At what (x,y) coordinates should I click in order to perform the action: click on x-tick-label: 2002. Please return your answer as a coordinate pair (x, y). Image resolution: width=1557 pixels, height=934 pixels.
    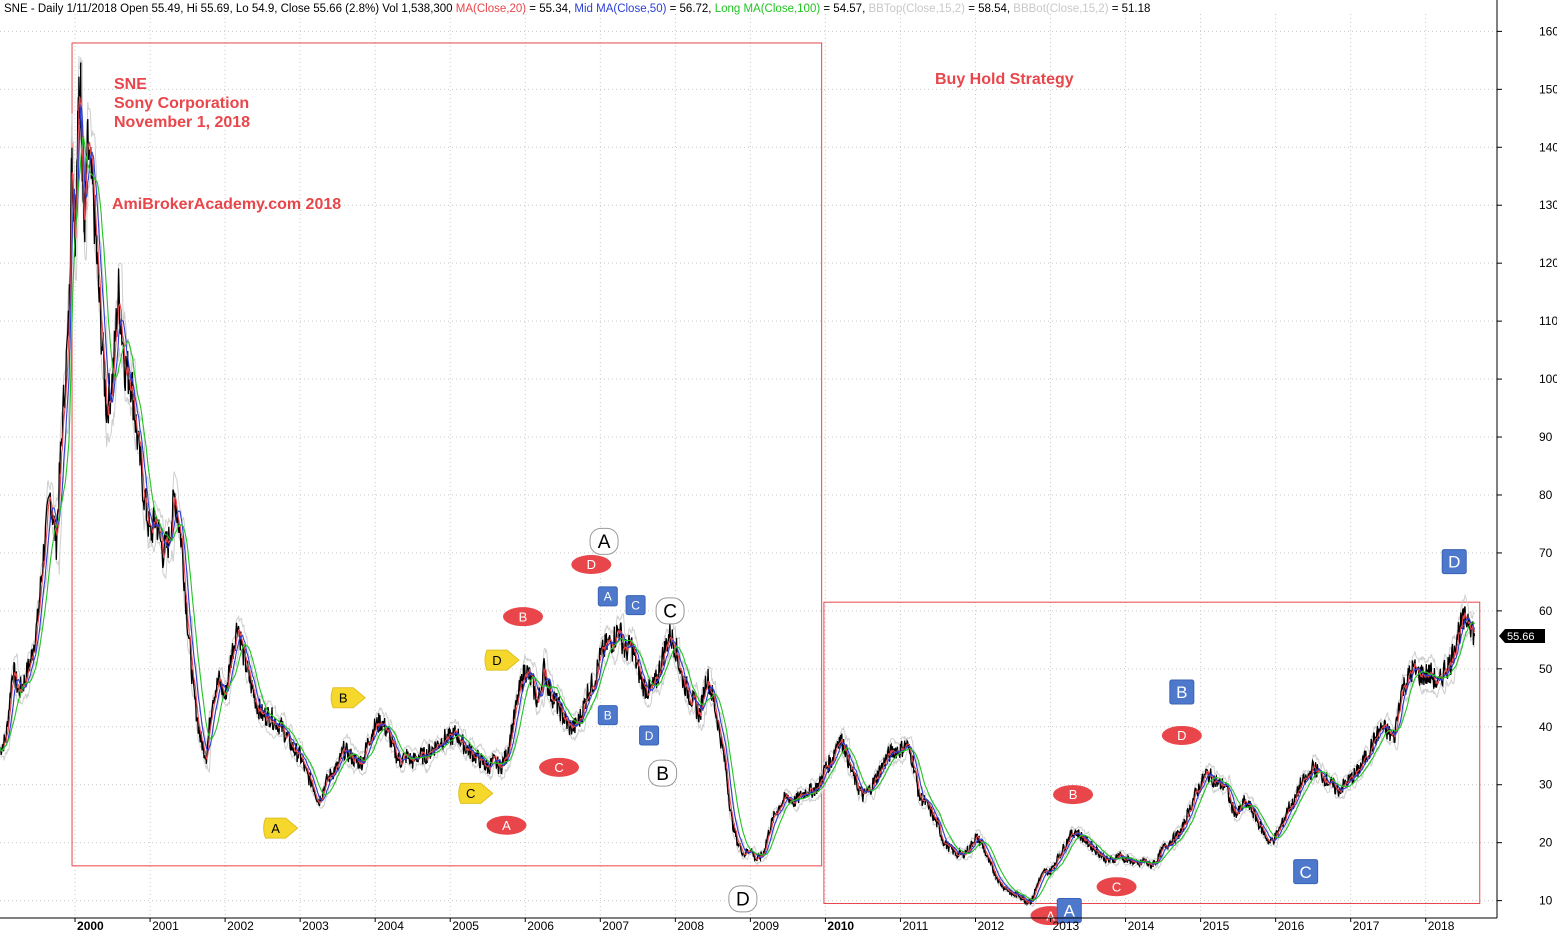
    Looking at the image, I should click on (240, 926).